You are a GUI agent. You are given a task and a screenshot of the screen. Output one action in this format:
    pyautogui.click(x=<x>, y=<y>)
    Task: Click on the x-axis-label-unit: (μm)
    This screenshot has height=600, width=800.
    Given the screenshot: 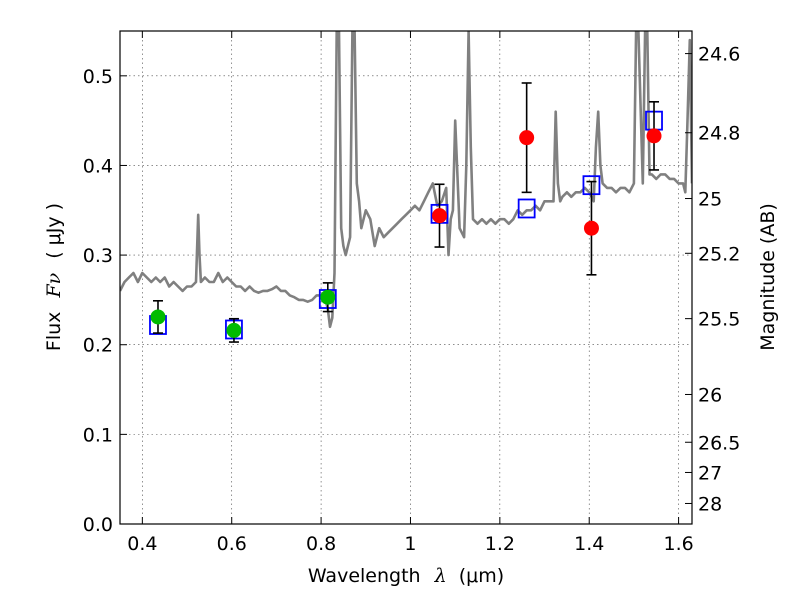 What is the action you would take?
    pyautogui.click(x=481, y=576)
    